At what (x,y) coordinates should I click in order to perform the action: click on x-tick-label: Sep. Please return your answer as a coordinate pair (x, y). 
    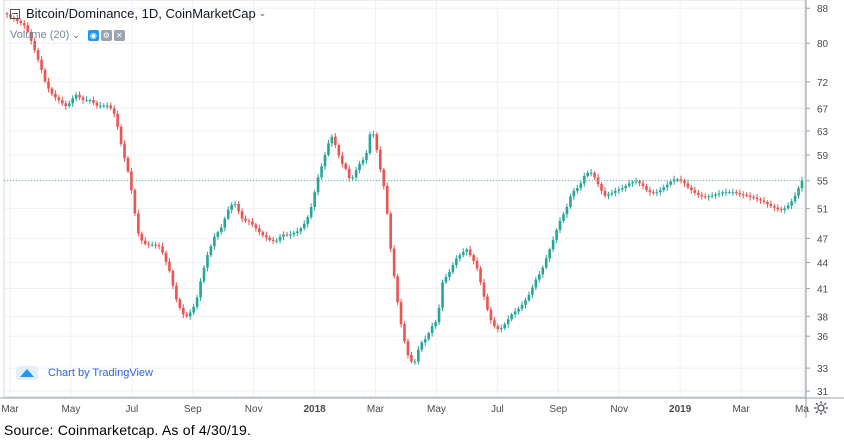
    Looking at the image, I should click on (193, 409).